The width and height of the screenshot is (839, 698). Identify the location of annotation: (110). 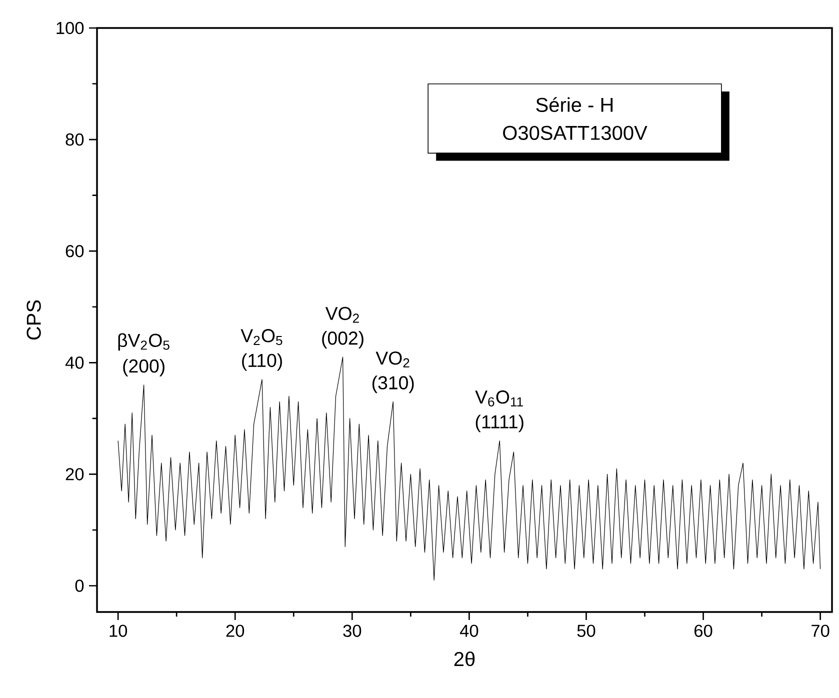
(262, 362).